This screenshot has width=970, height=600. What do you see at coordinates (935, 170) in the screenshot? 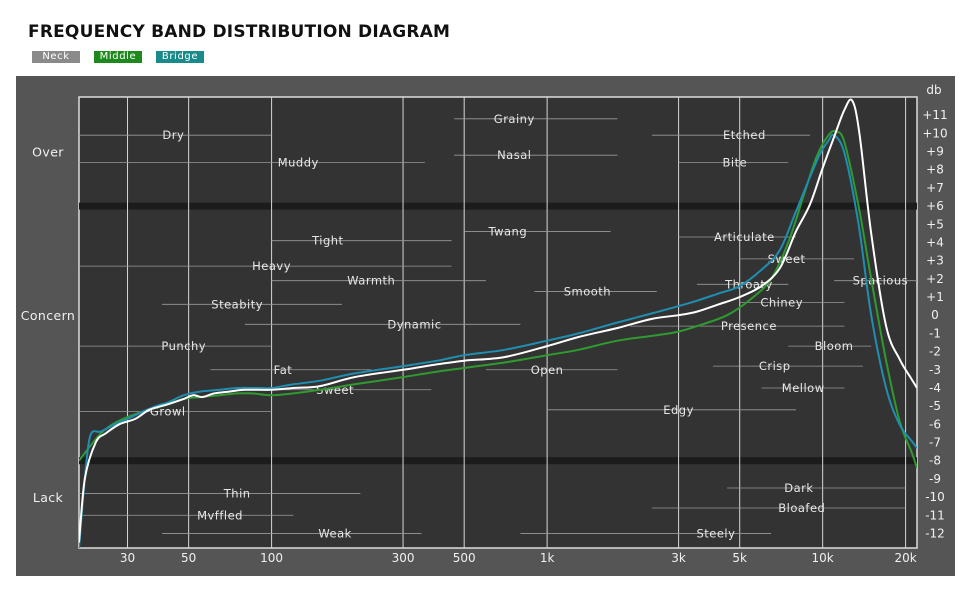
I see `y-tick-label: +8` at bounding box center [935, 170].